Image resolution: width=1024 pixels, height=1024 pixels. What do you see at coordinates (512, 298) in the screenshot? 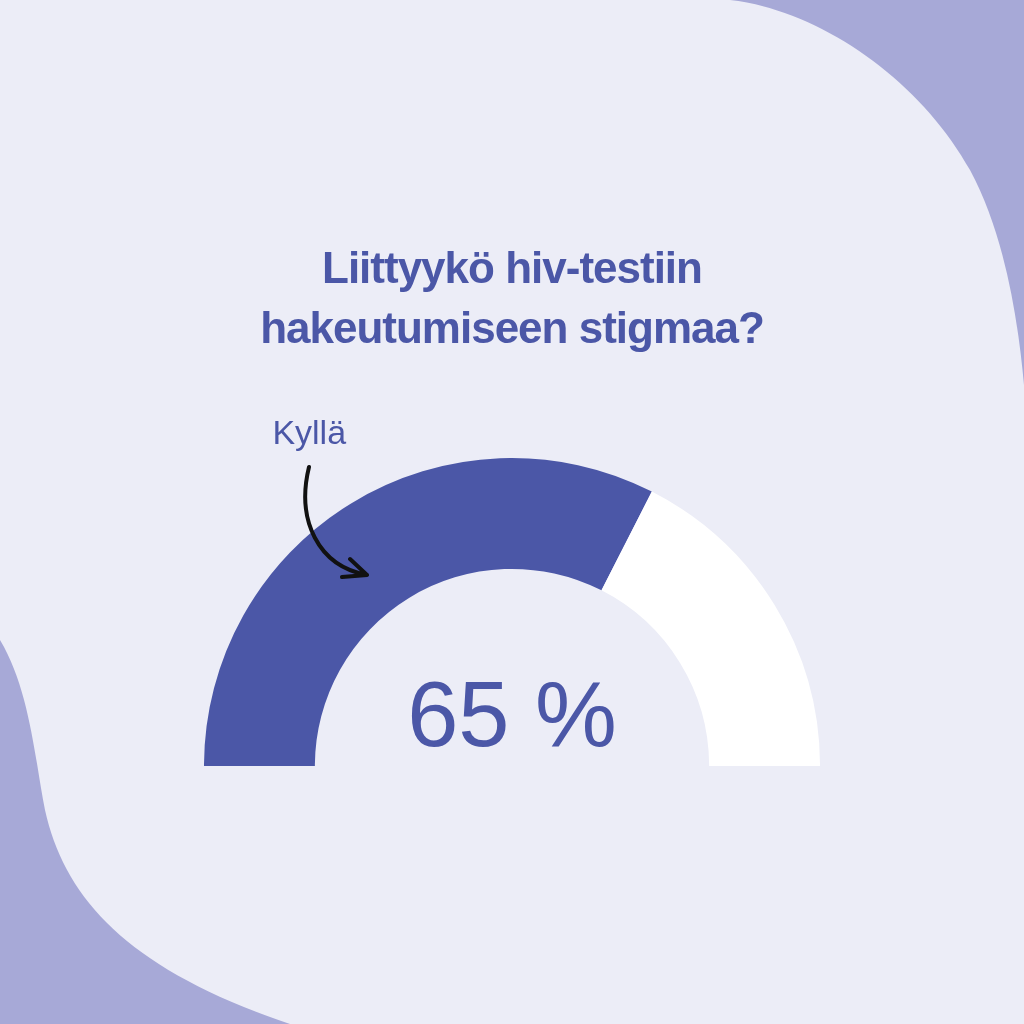
I see `chart-title: Liittyykö hiv-testiin hakeutumiseen stigmaa?` at bounding box center [512, 298].